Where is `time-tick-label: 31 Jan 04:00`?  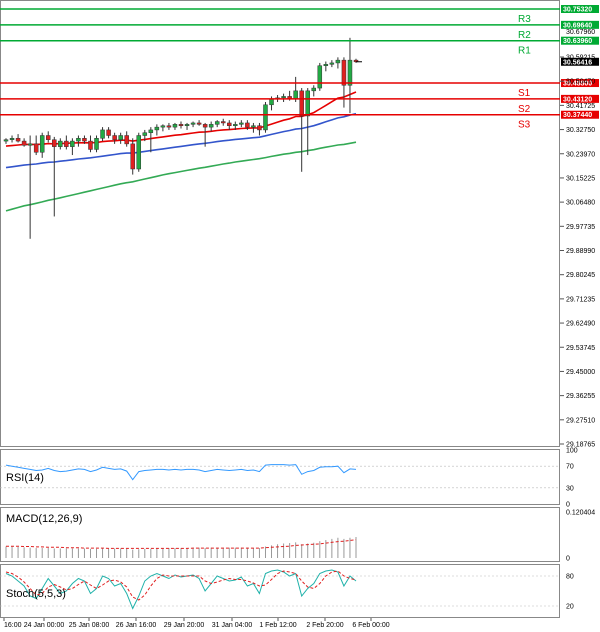 time-tick-label: 31 Jan 04:00 is located at coordinates (232, 625).